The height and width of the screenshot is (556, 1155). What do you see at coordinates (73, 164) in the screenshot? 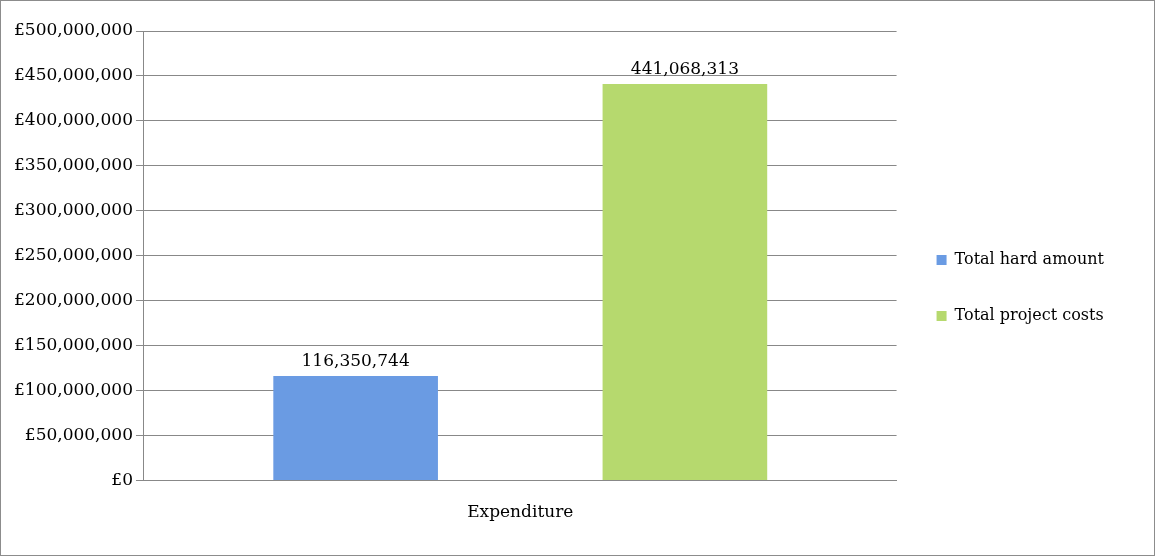
I see `y-tick-label: £350,000,000` at bounding box center [73, 164].